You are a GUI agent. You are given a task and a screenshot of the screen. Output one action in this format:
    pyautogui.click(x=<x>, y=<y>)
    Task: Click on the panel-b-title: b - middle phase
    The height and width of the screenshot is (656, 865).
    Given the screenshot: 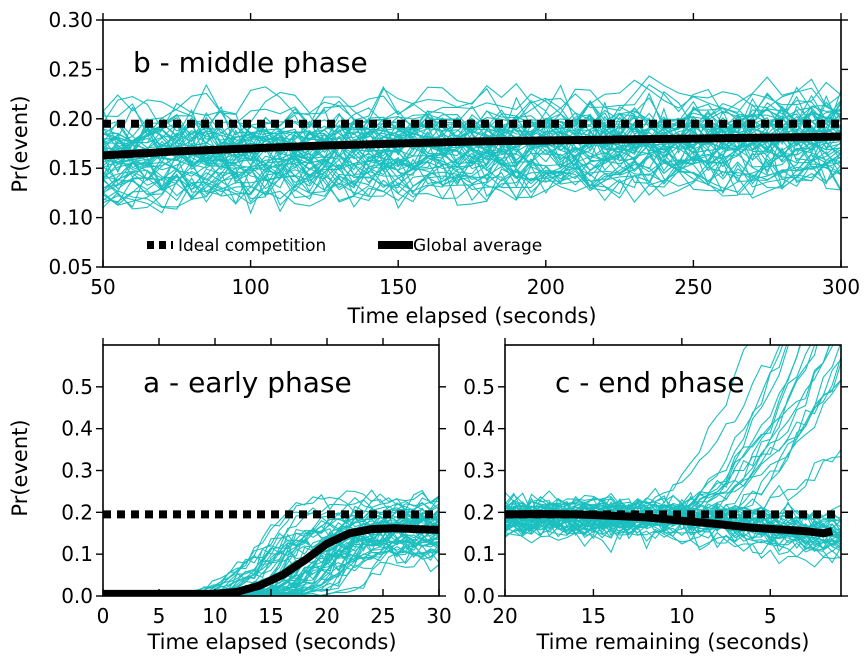 What is the action you would take?
    pyautogui.click(x=250, y=62)
    